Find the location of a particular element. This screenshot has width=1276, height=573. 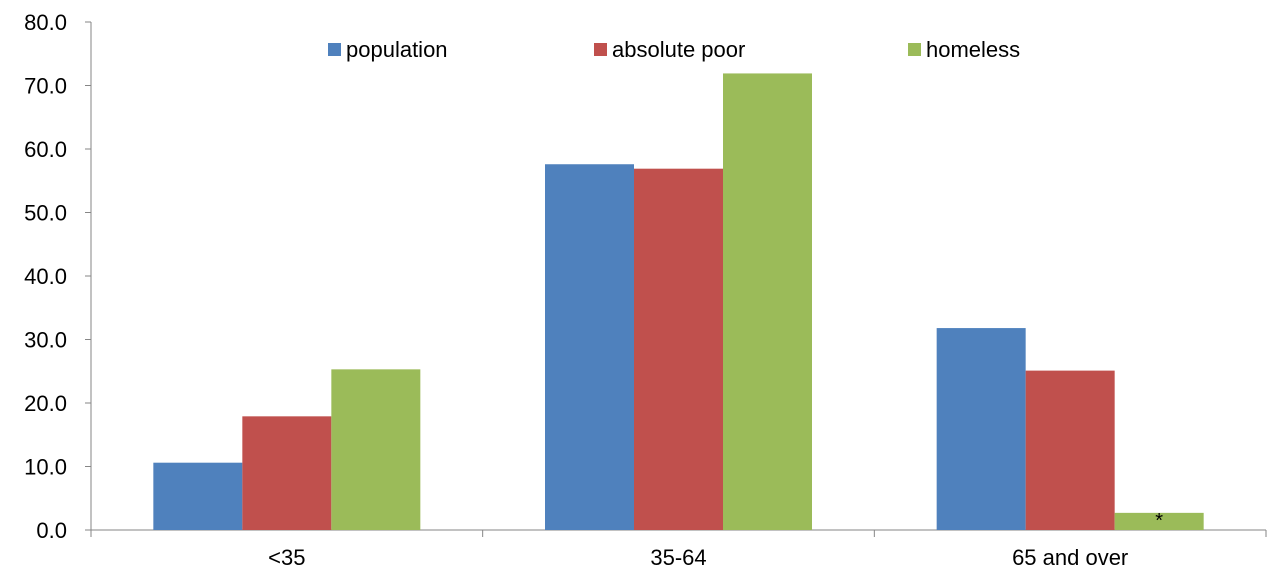

annotation-asterisk: * is located at coordinates (1159, 521).